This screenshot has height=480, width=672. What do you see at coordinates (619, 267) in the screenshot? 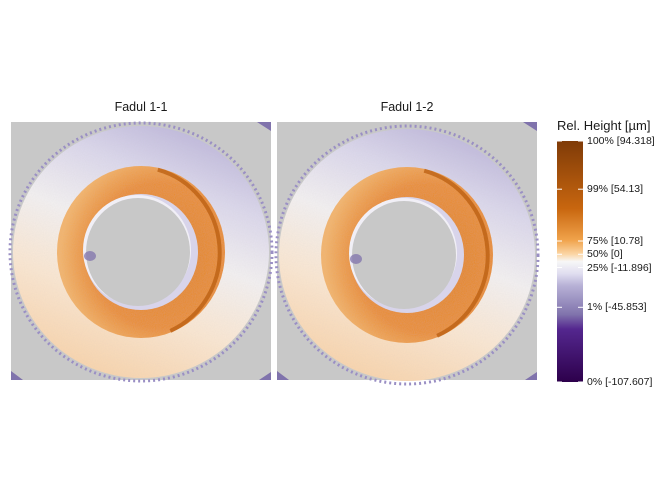
I see `legend-tick-label: 25% [-11.896]` at bounding box center [619, 267].